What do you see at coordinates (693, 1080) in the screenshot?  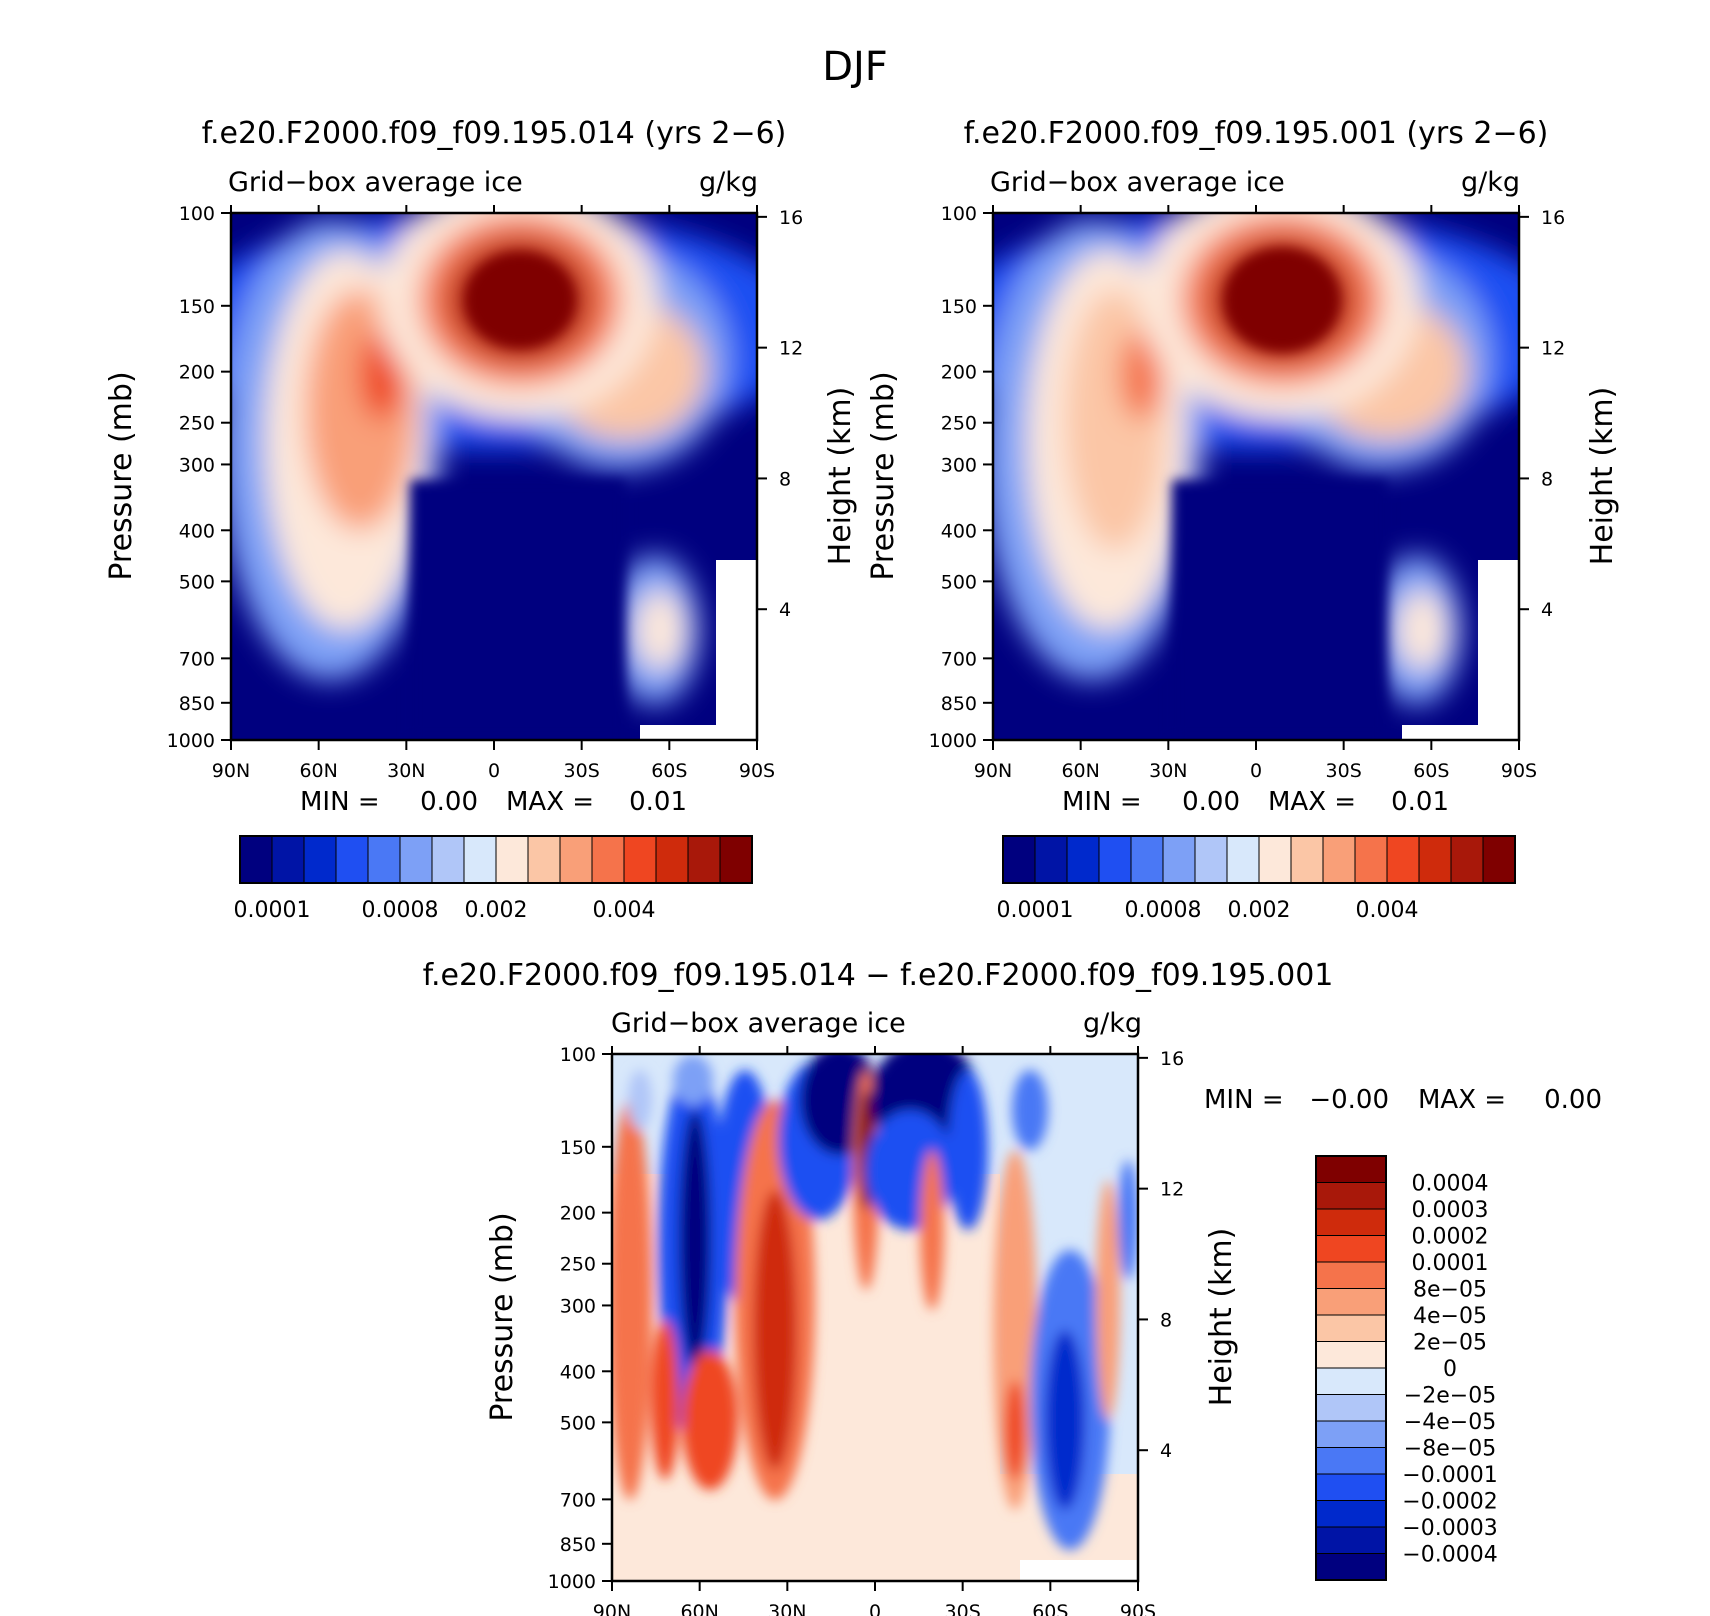 I see `nh-60-negative-upper` at bounding box center [693, 1080].